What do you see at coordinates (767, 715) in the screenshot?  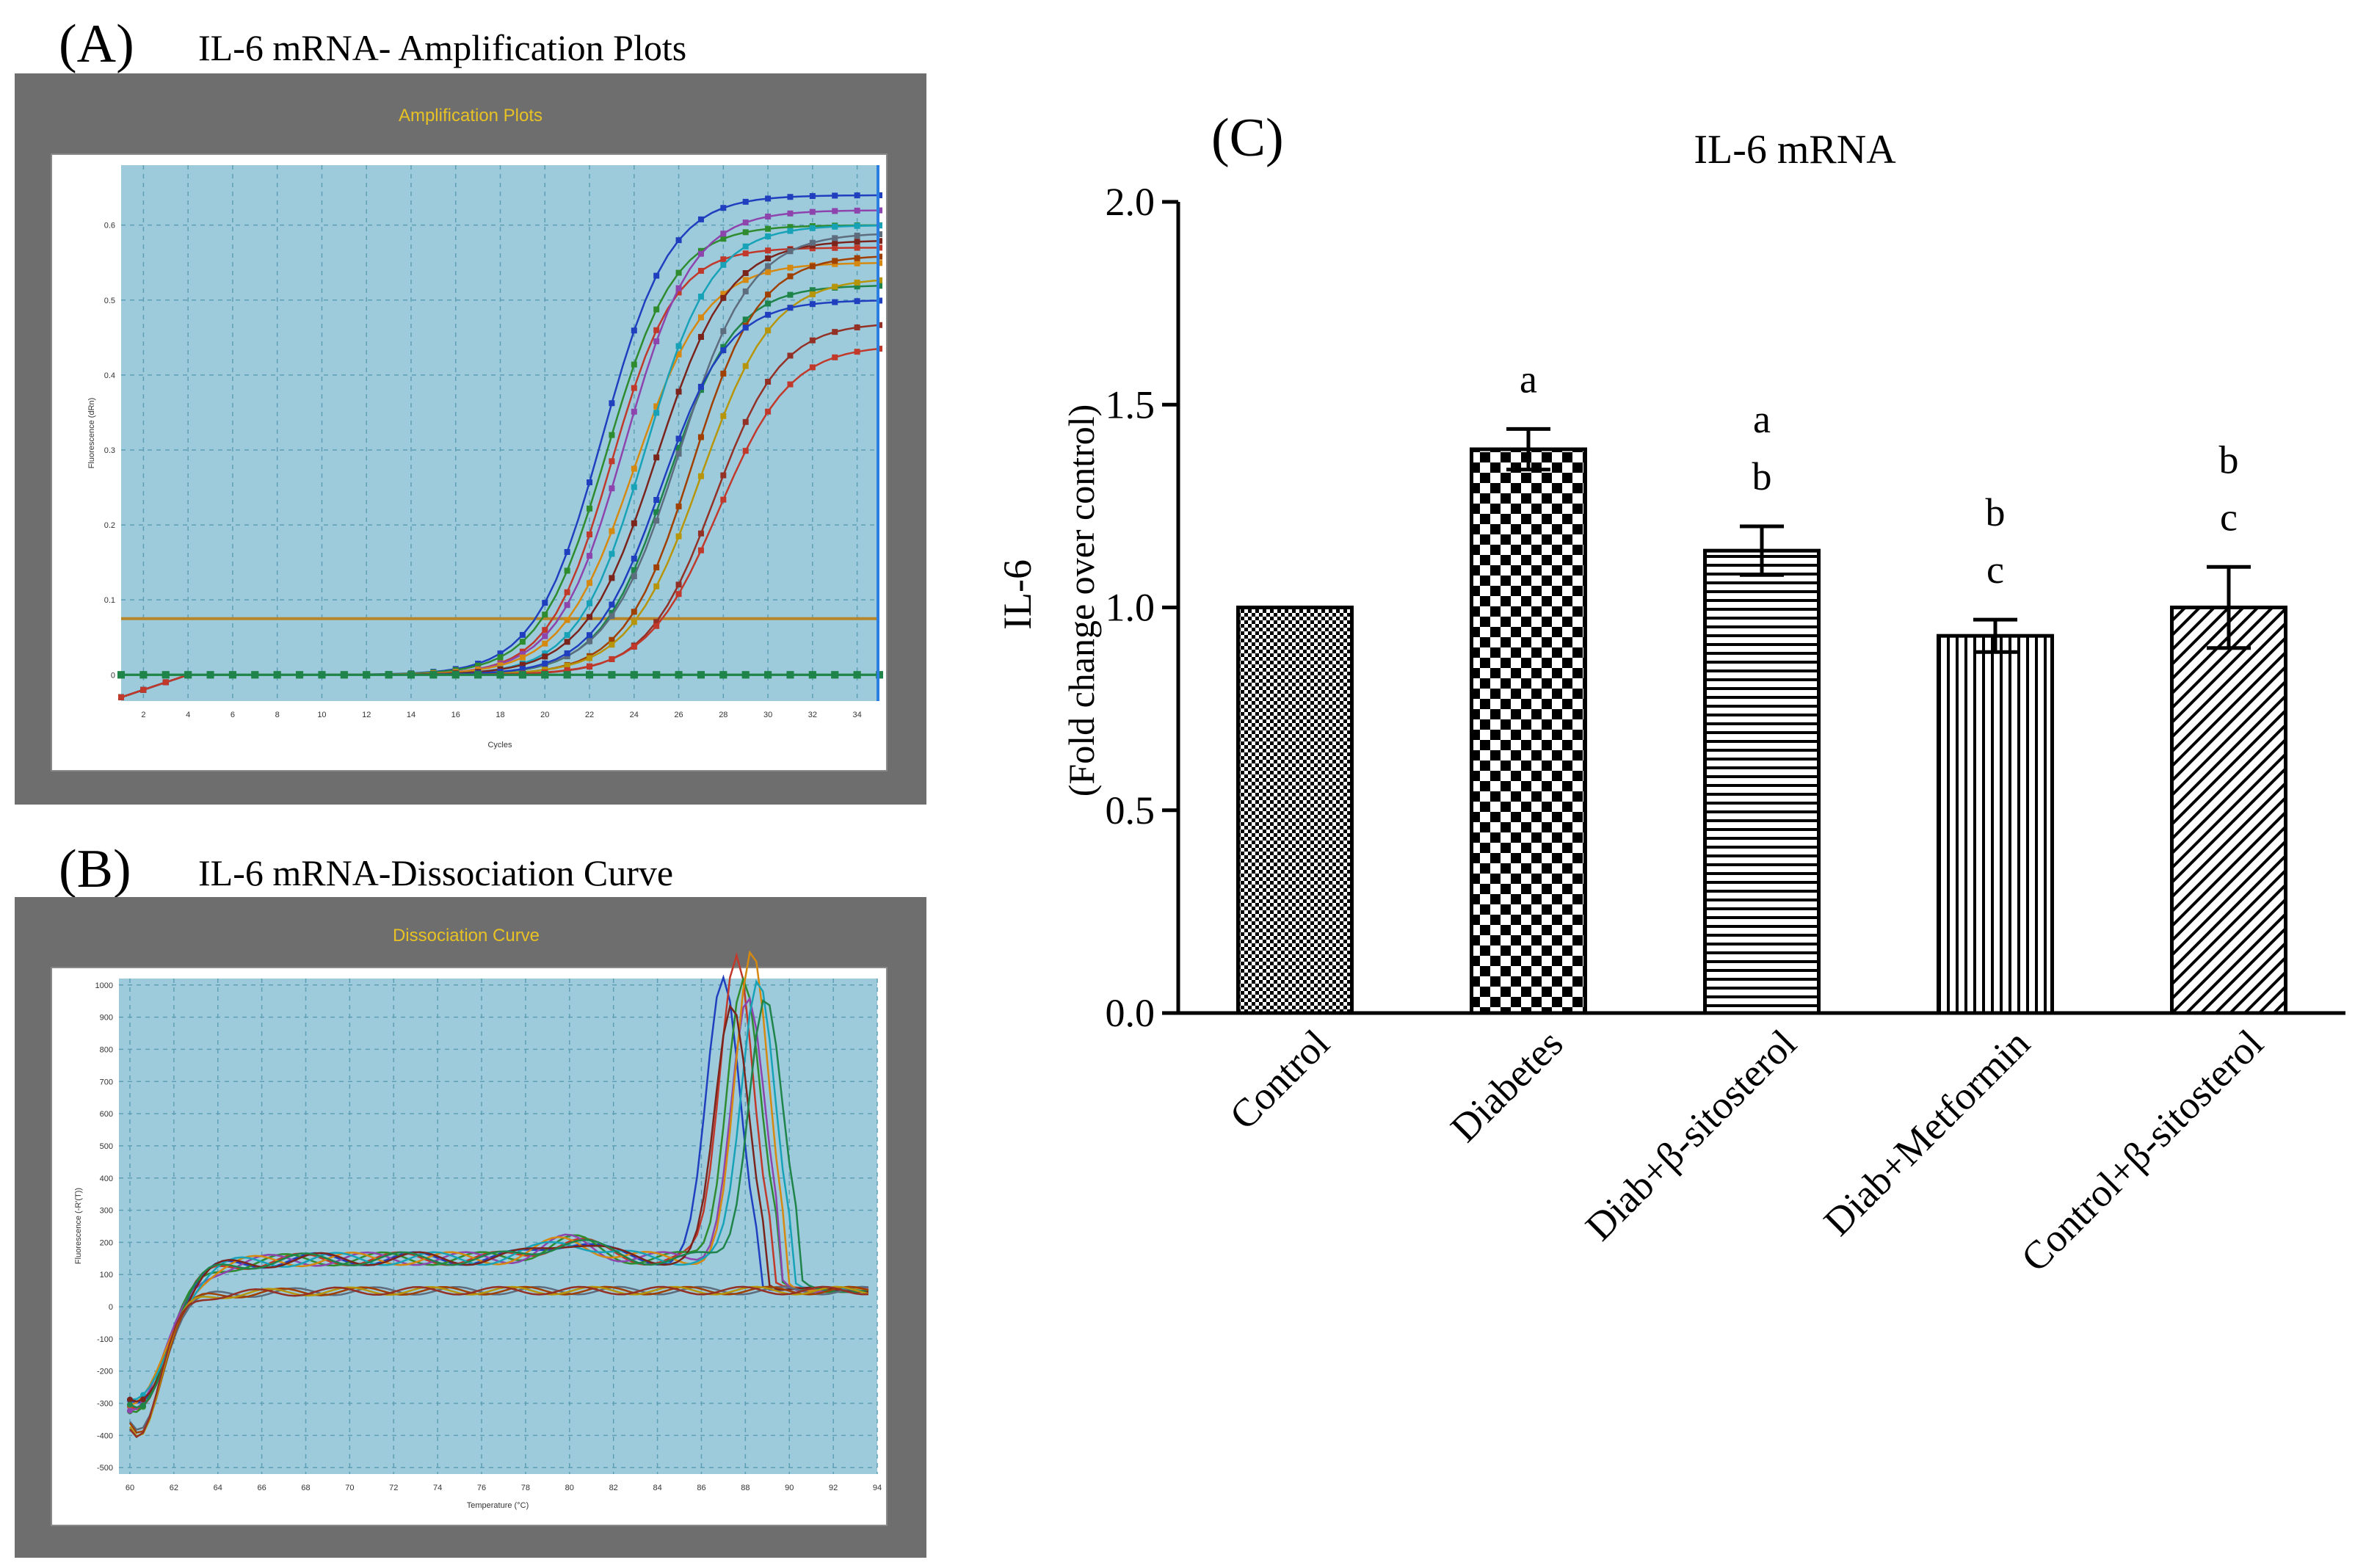 I see `panel-a-x-tick: 30` at bounding box center [767, 715].